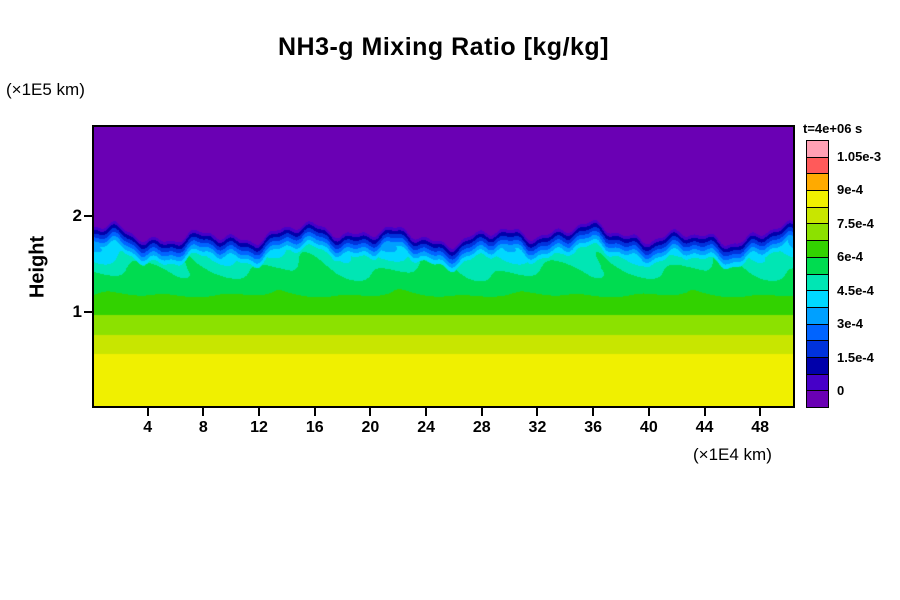  What do you see at coordinates (841, 391) in the screenshot?
I see `colorbar-tick-label: 0` at bounding box center [841, 391].